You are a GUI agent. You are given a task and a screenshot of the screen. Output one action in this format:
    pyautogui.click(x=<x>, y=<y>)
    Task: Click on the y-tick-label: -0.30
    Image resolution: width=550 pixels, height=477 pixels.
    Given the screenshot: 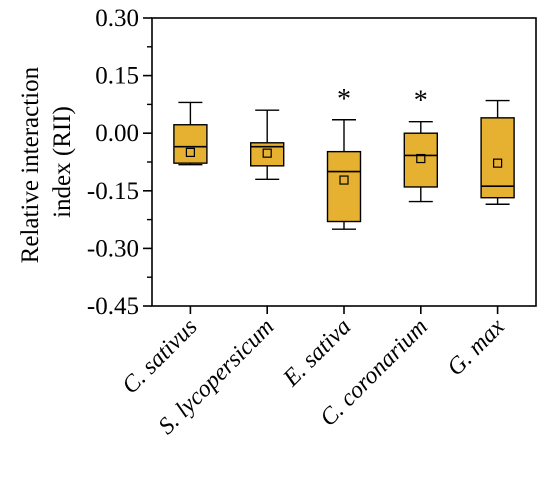 What is the action you would take?
    pyautogui.click(x=113, y=248)
    